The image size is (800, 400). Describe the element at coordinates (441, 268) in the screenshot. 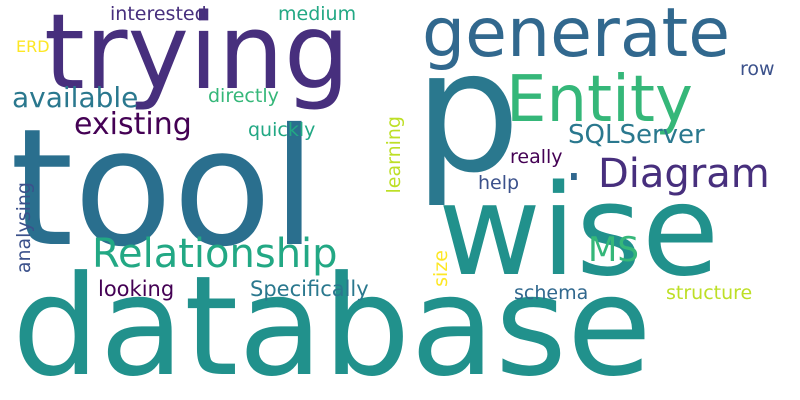

I see `word-size: size` at that location.